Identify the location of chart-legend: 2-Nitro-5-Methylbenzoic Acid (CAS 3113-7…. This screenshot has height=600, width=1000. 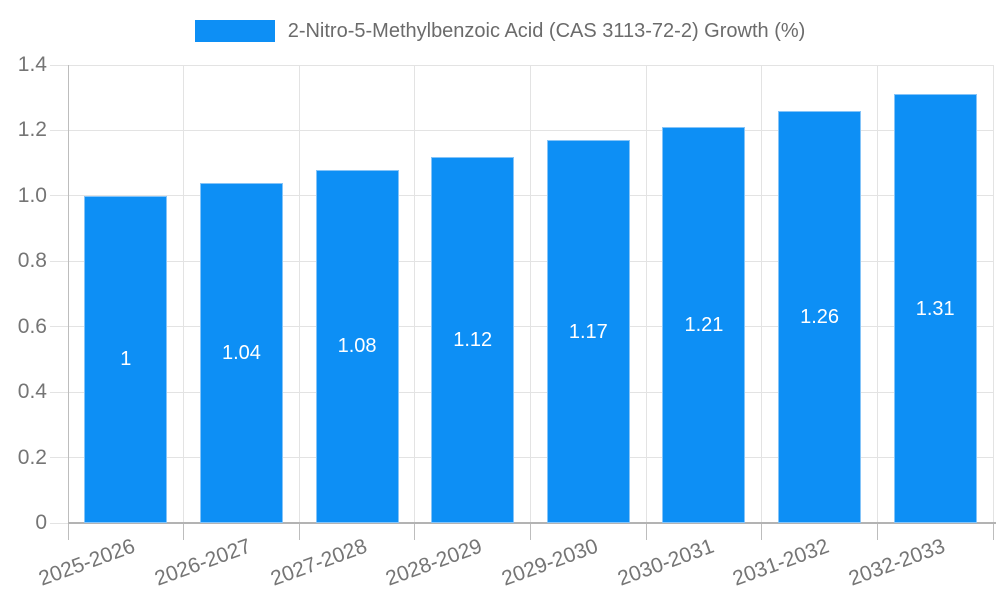
(500, 31).